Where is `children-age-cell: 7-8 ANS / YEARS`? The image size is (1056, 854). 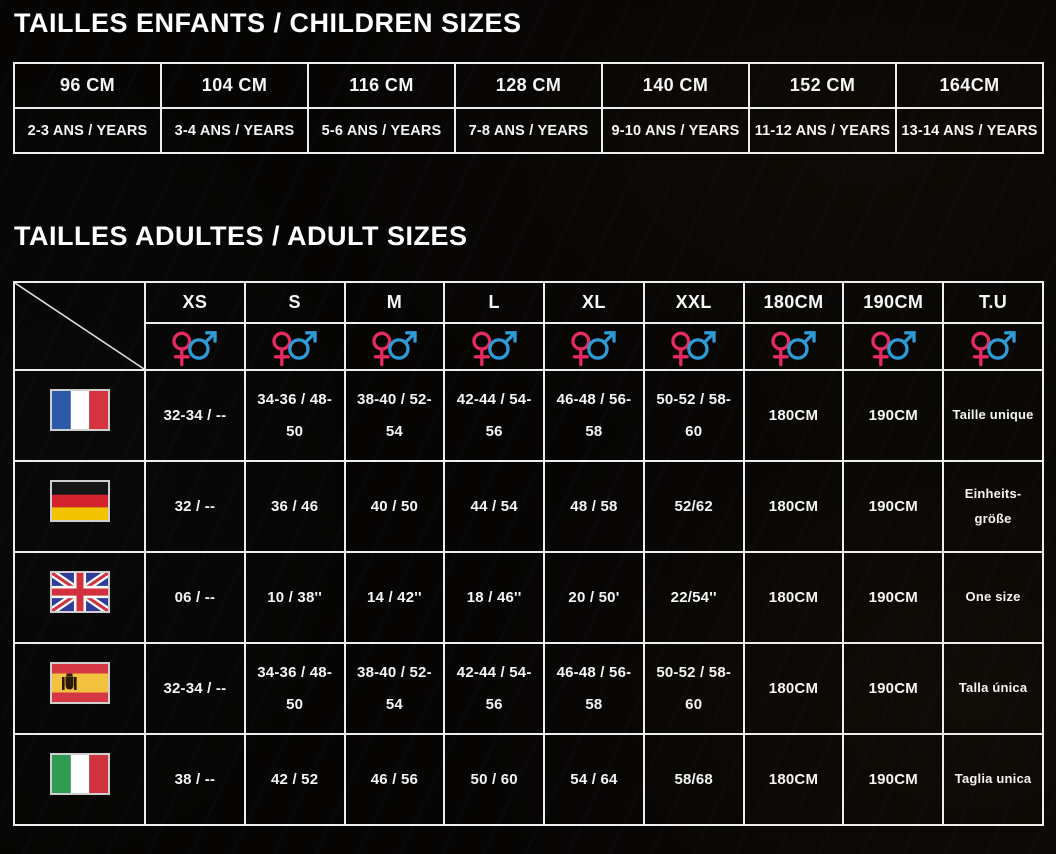
children-age-cell: 7-8 ANS / YEARS is located at coordinates (528, 130).